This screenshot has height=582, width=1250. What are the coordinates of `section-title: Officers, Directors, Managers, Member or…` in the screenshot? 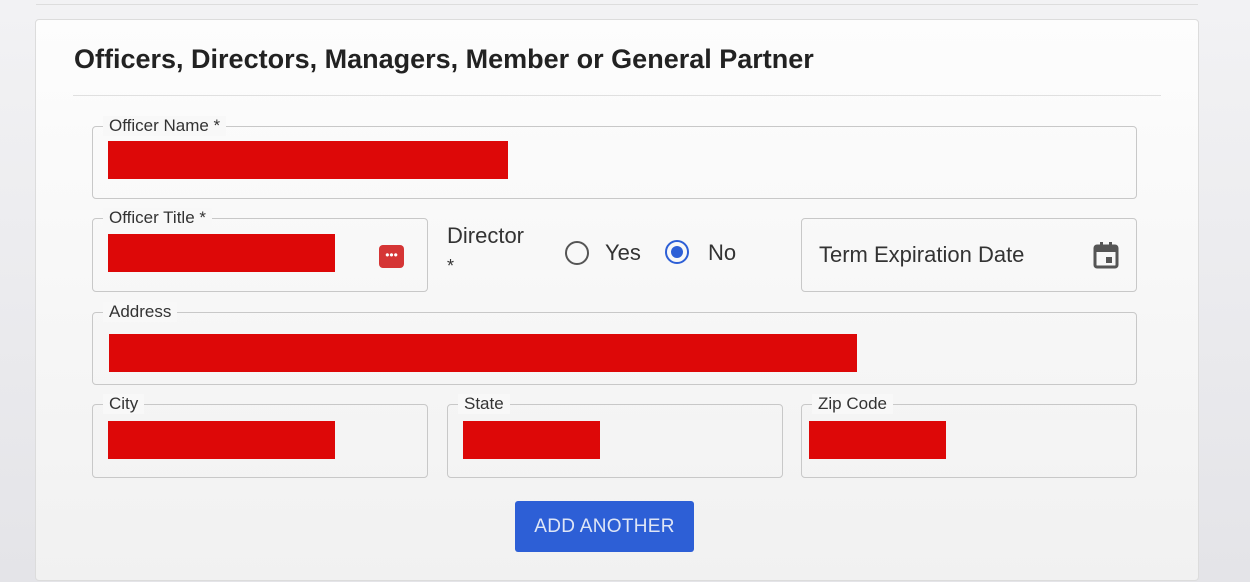 It's located at (444, 59).